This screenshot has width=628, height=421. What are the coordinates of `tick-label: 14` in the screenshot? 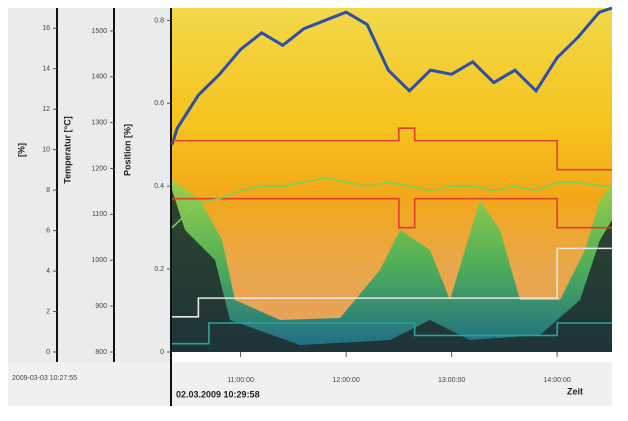 It's located at (46, 69).